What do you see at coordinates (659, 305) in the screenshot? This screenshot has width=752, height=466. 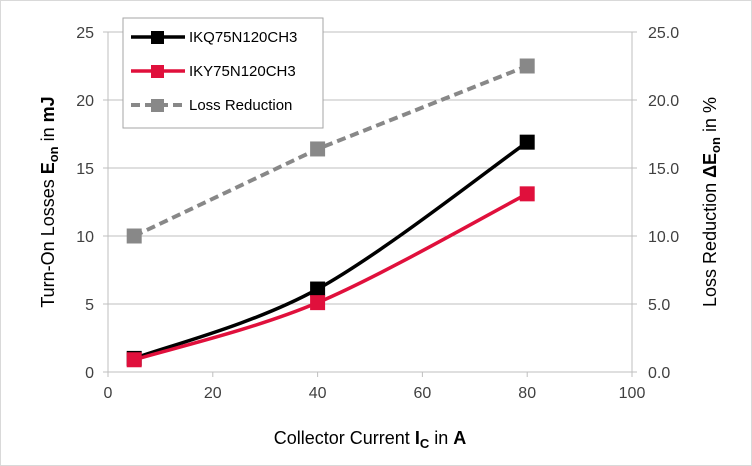 I see `y-right-tick-label: 5.0` at bounding box center [659, 305].